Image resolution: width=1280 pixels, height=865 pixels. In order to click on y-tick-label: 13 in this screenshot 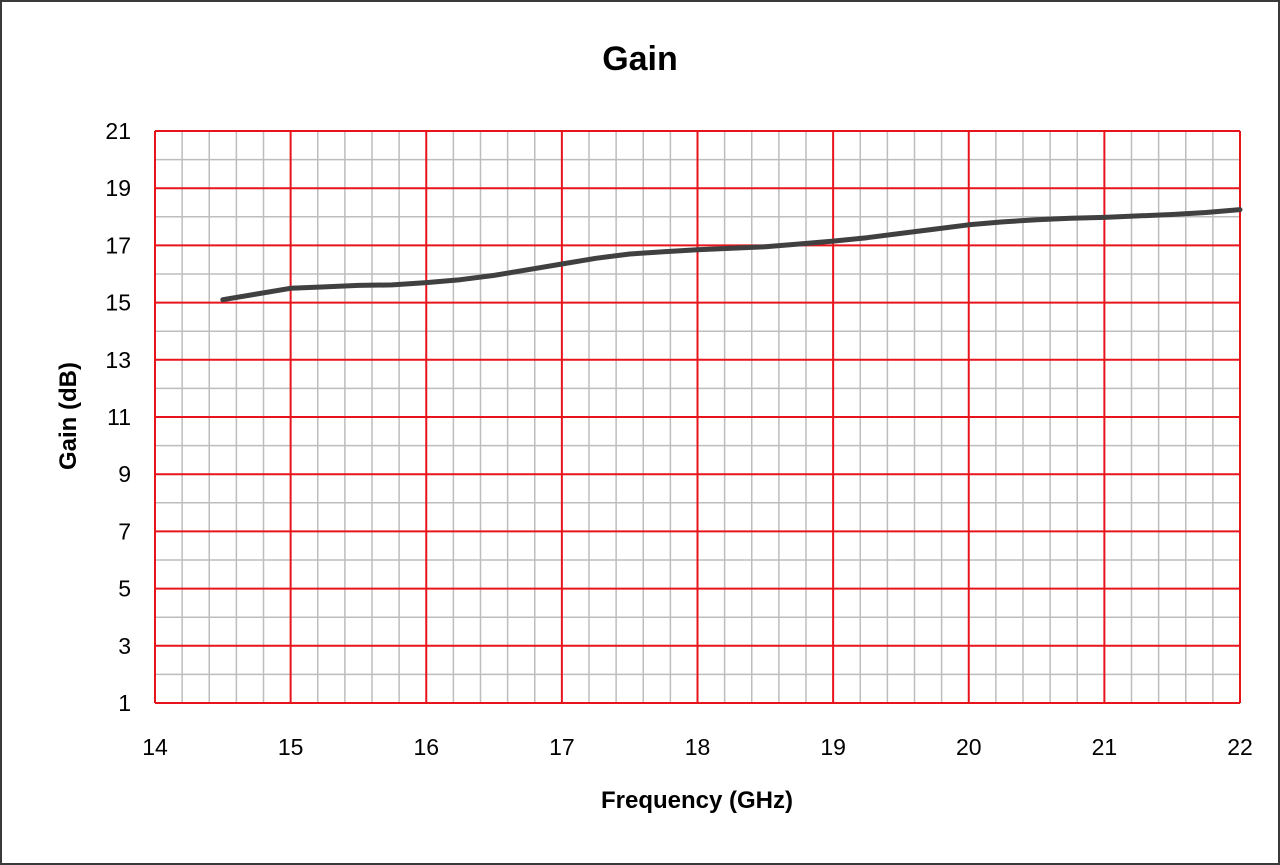, I will do `click(118, 360)`.